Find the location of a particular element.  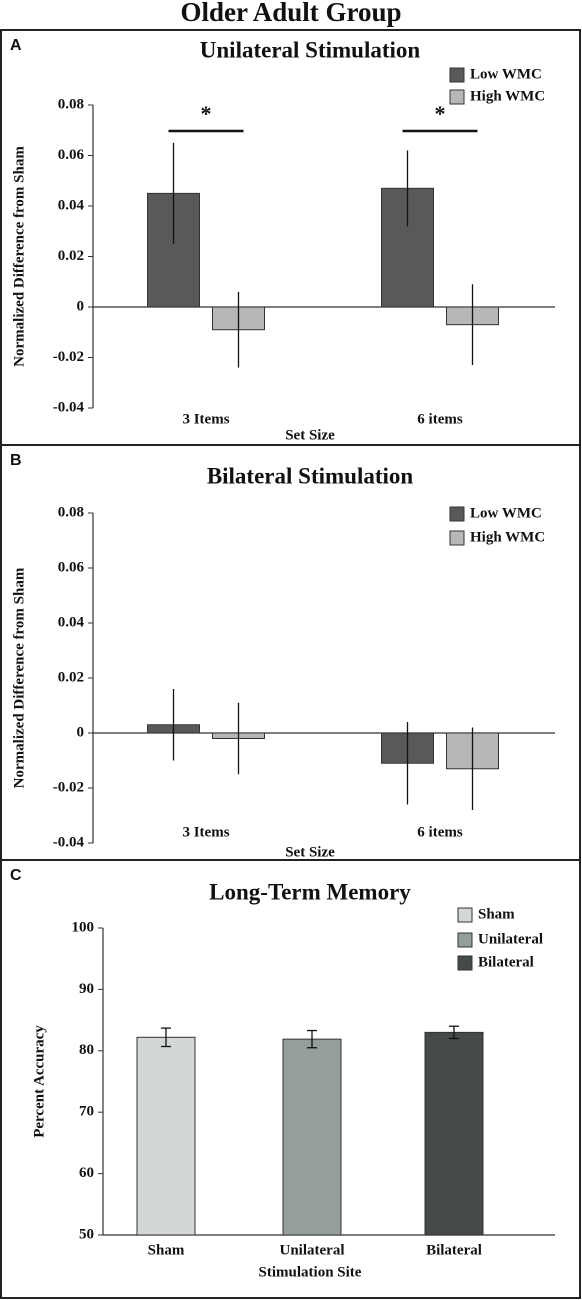

panel-label: A is located at coordinates (16, 45).